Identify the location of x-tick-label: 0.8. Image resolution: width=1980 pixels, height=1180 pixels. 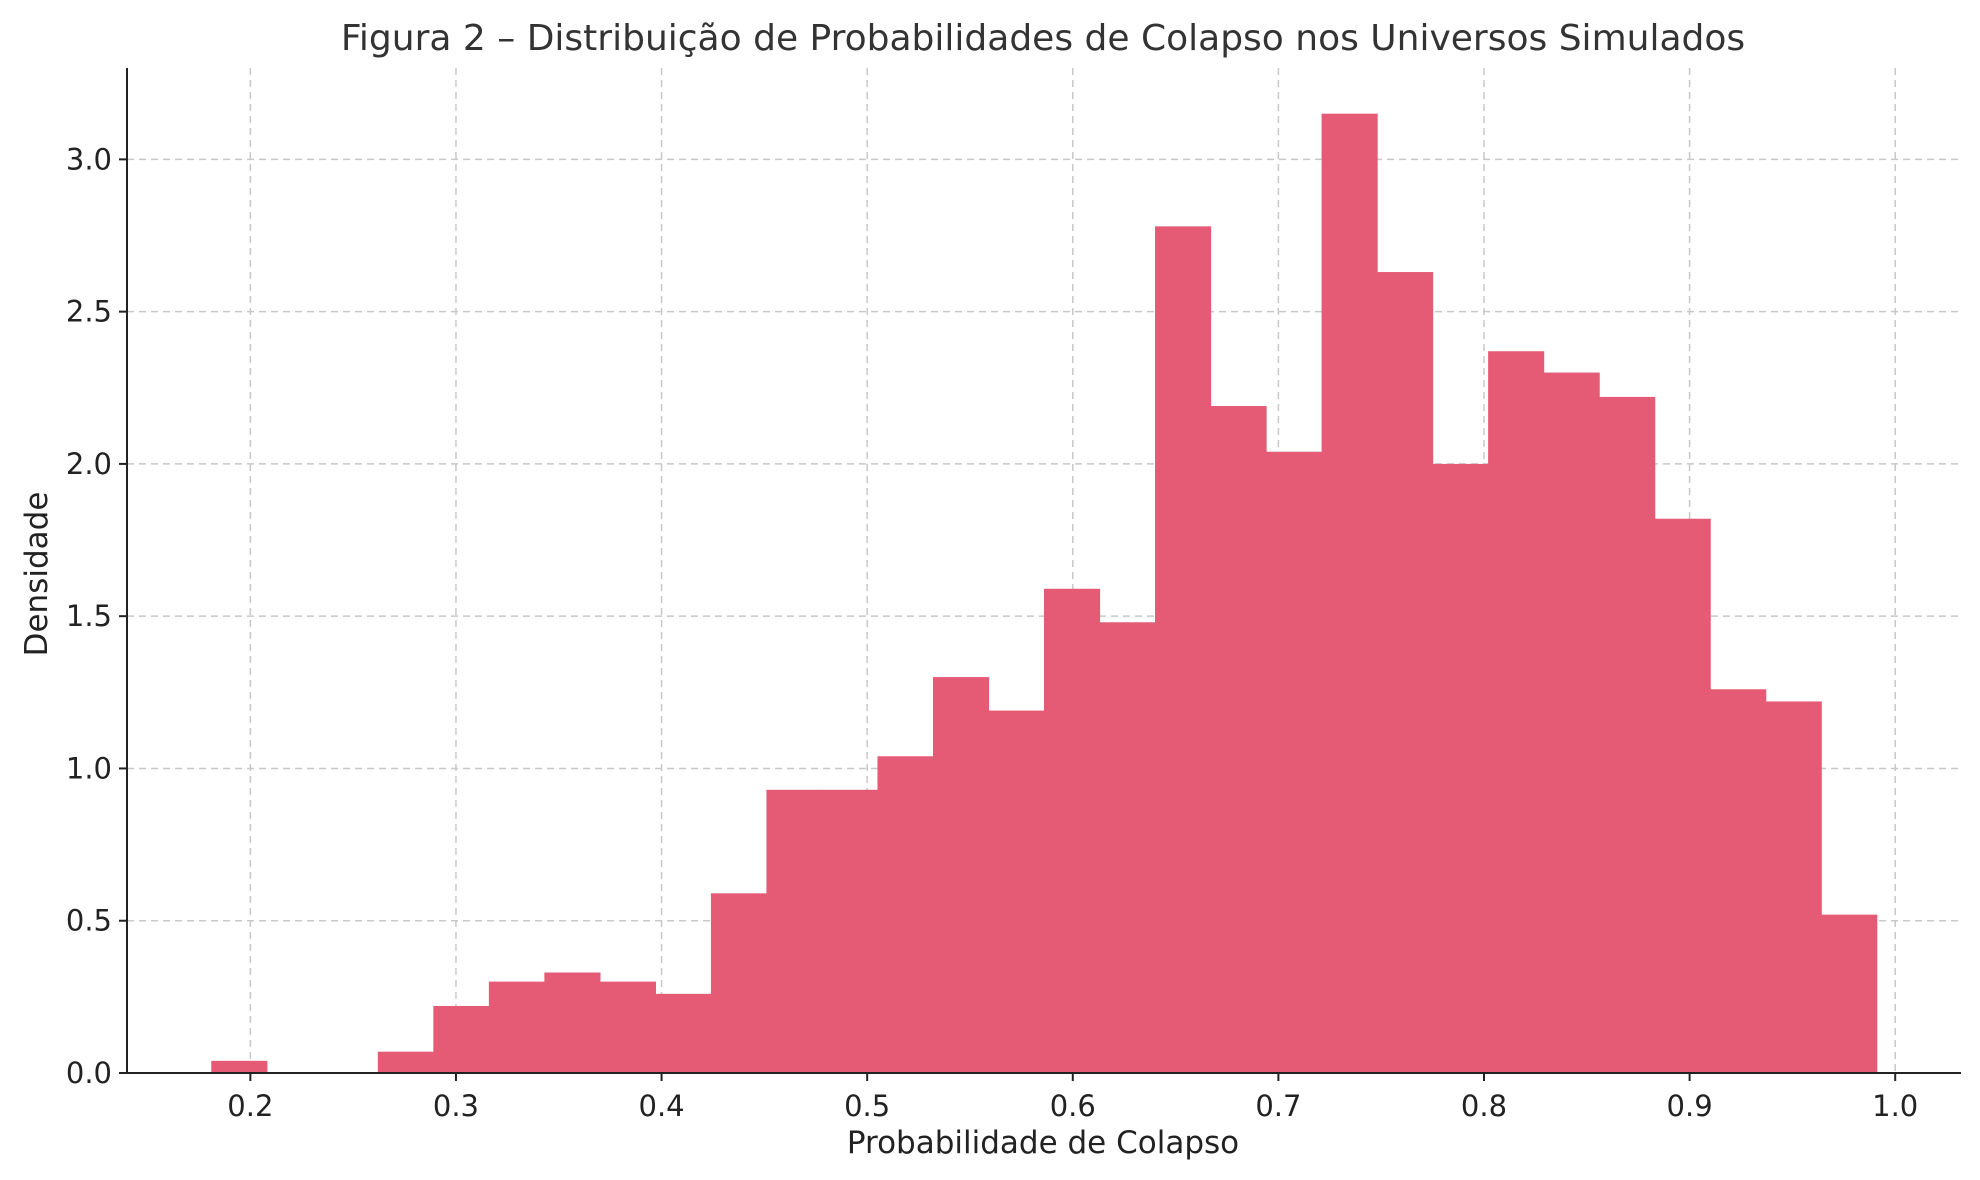
(1484, 1106).